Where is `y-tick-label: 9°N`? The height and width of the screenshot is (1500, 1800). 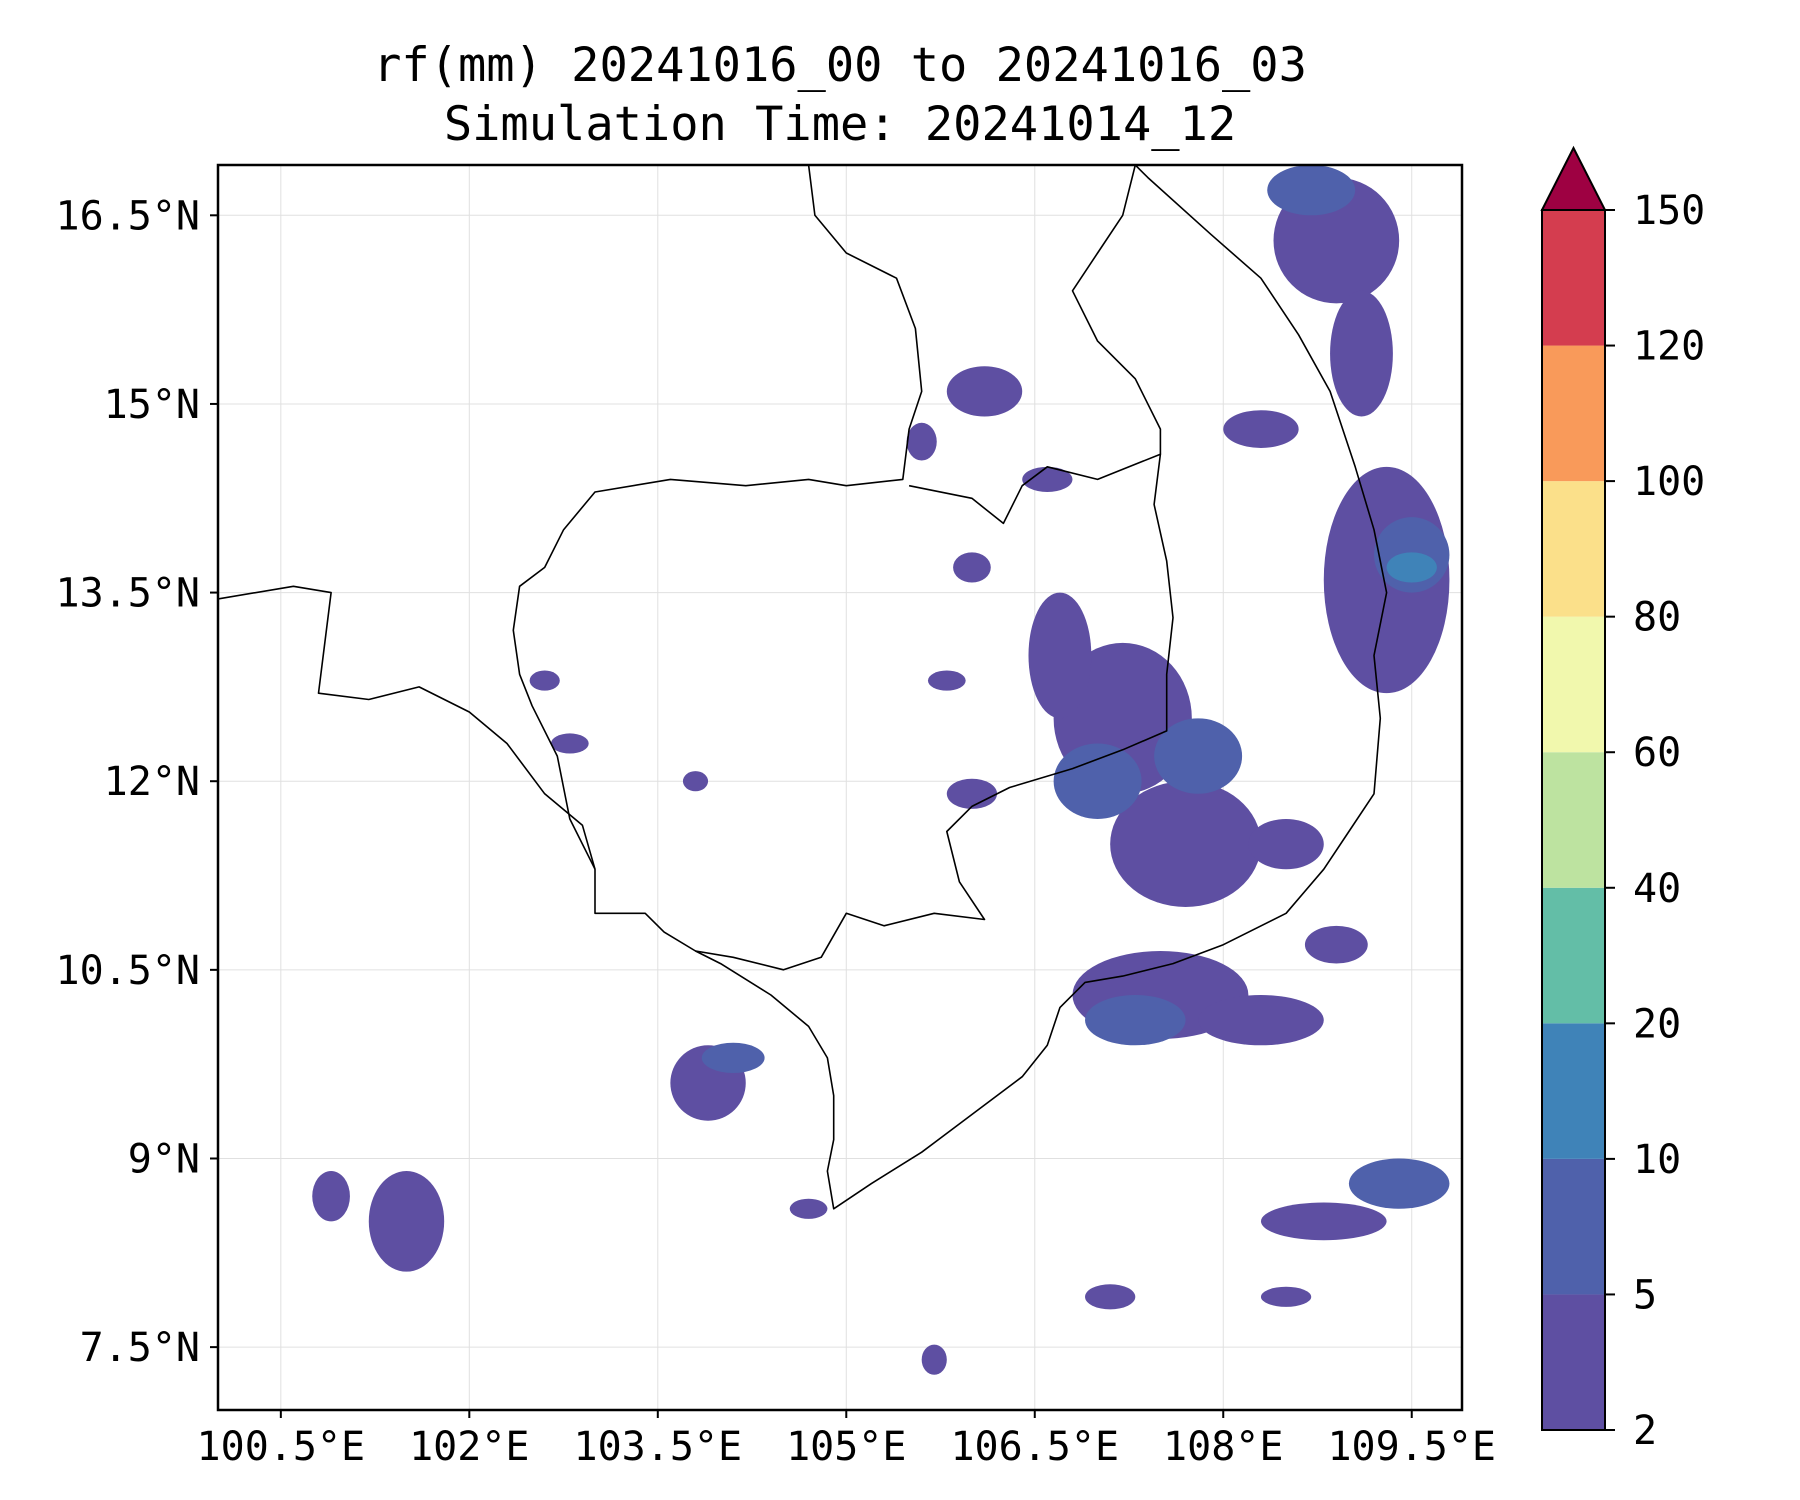 y-tick-label: 9°N is located at coordinates (164, 1159).